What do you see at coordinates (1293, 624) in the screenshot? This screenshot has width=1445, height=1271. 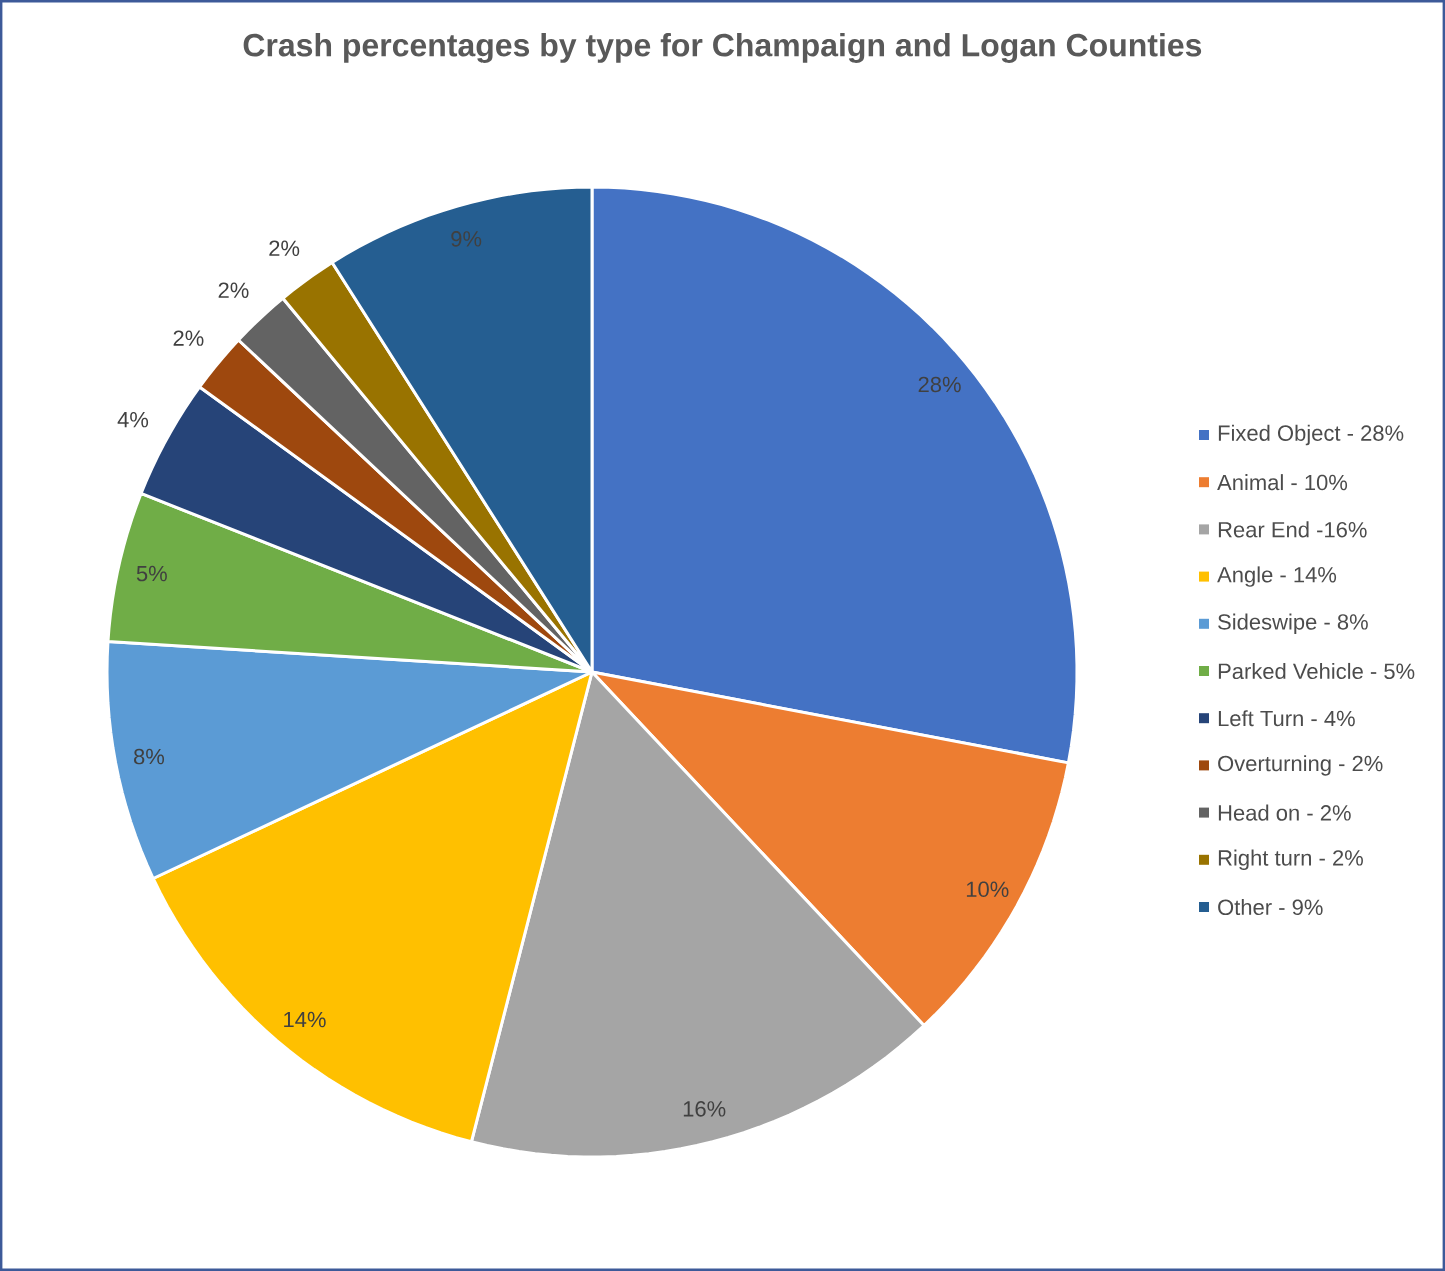 I see `legend-label: Sideswipe - 8%` at bounding box center [1293, 624].